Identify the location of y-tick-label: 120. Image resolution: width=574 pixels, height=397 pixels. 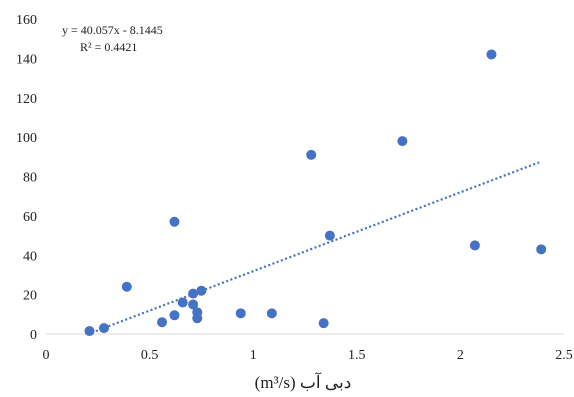
(26, 99).